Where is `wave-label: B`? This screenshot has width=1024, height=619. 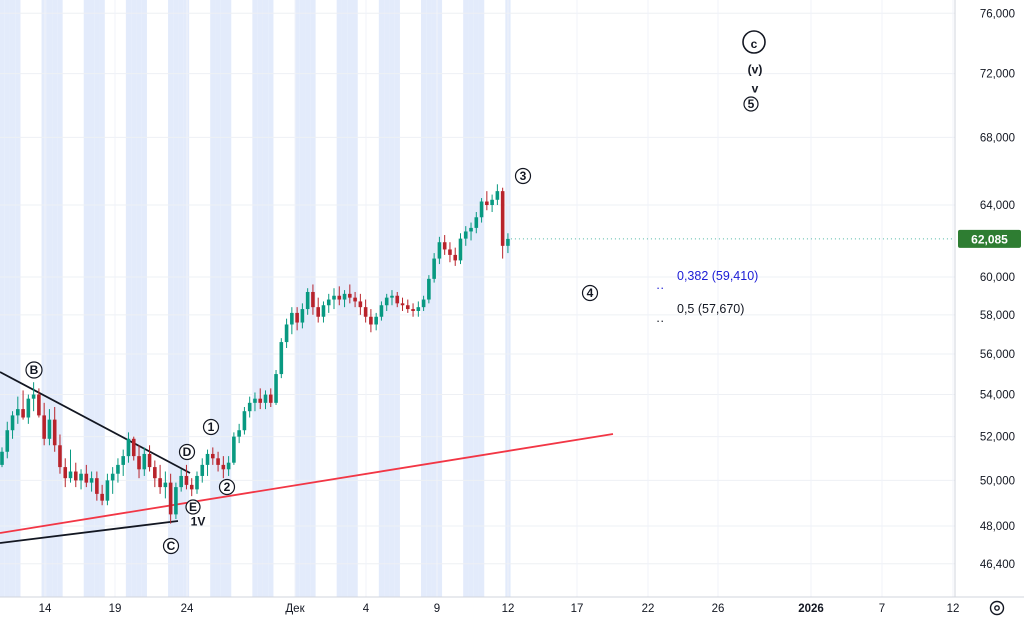
wave-label: B is located at coordinates (34, 370).